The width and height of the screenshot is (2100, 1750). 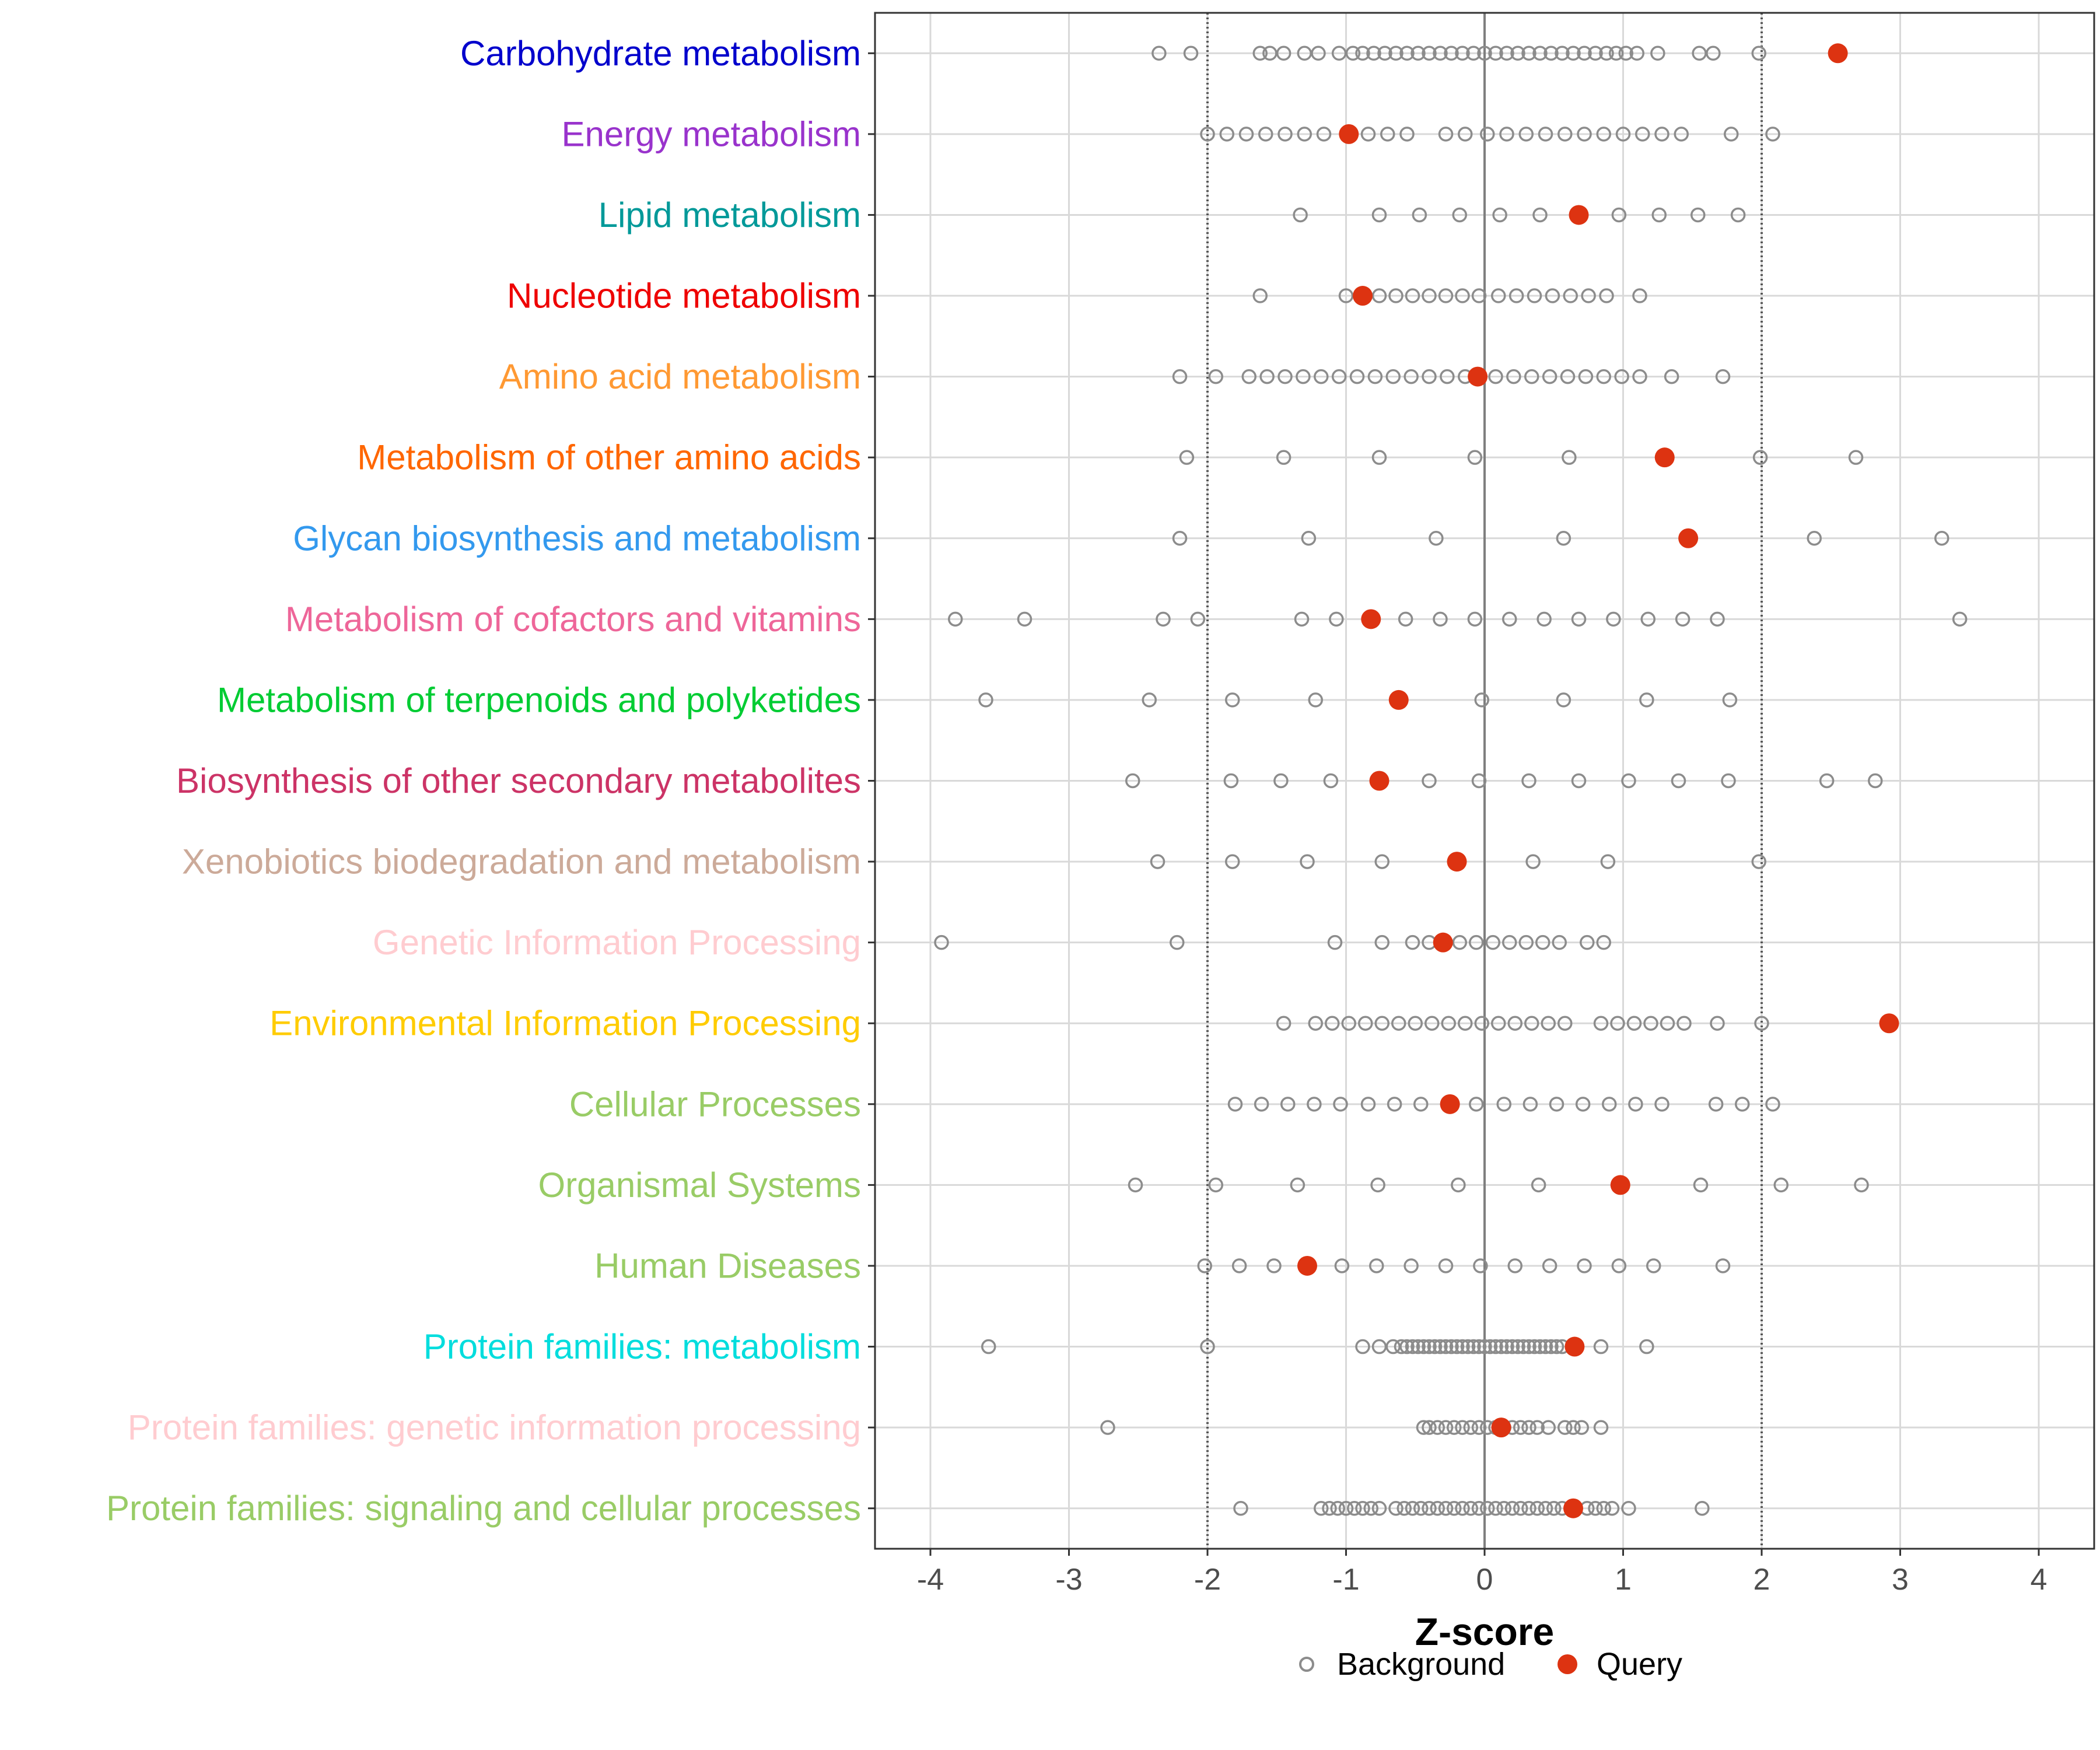 I want to click on category-label: Nucleotide metabolism, so click(x=684, y=296).